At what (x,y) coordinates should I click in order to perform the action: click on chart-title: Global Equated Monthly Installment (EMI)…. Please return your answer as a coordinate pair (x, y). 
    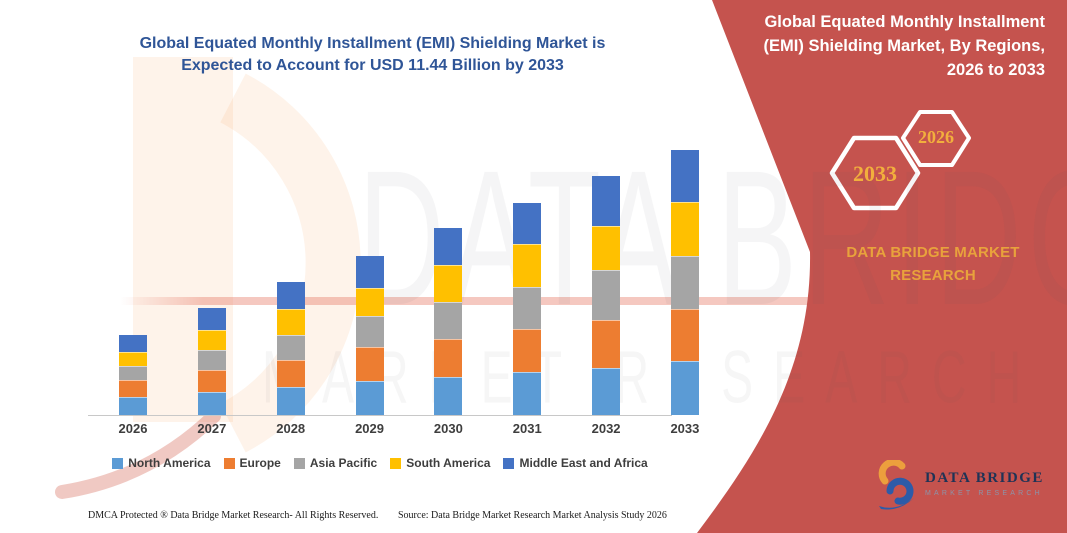
    Looking at the image, I should click on (372, 54).